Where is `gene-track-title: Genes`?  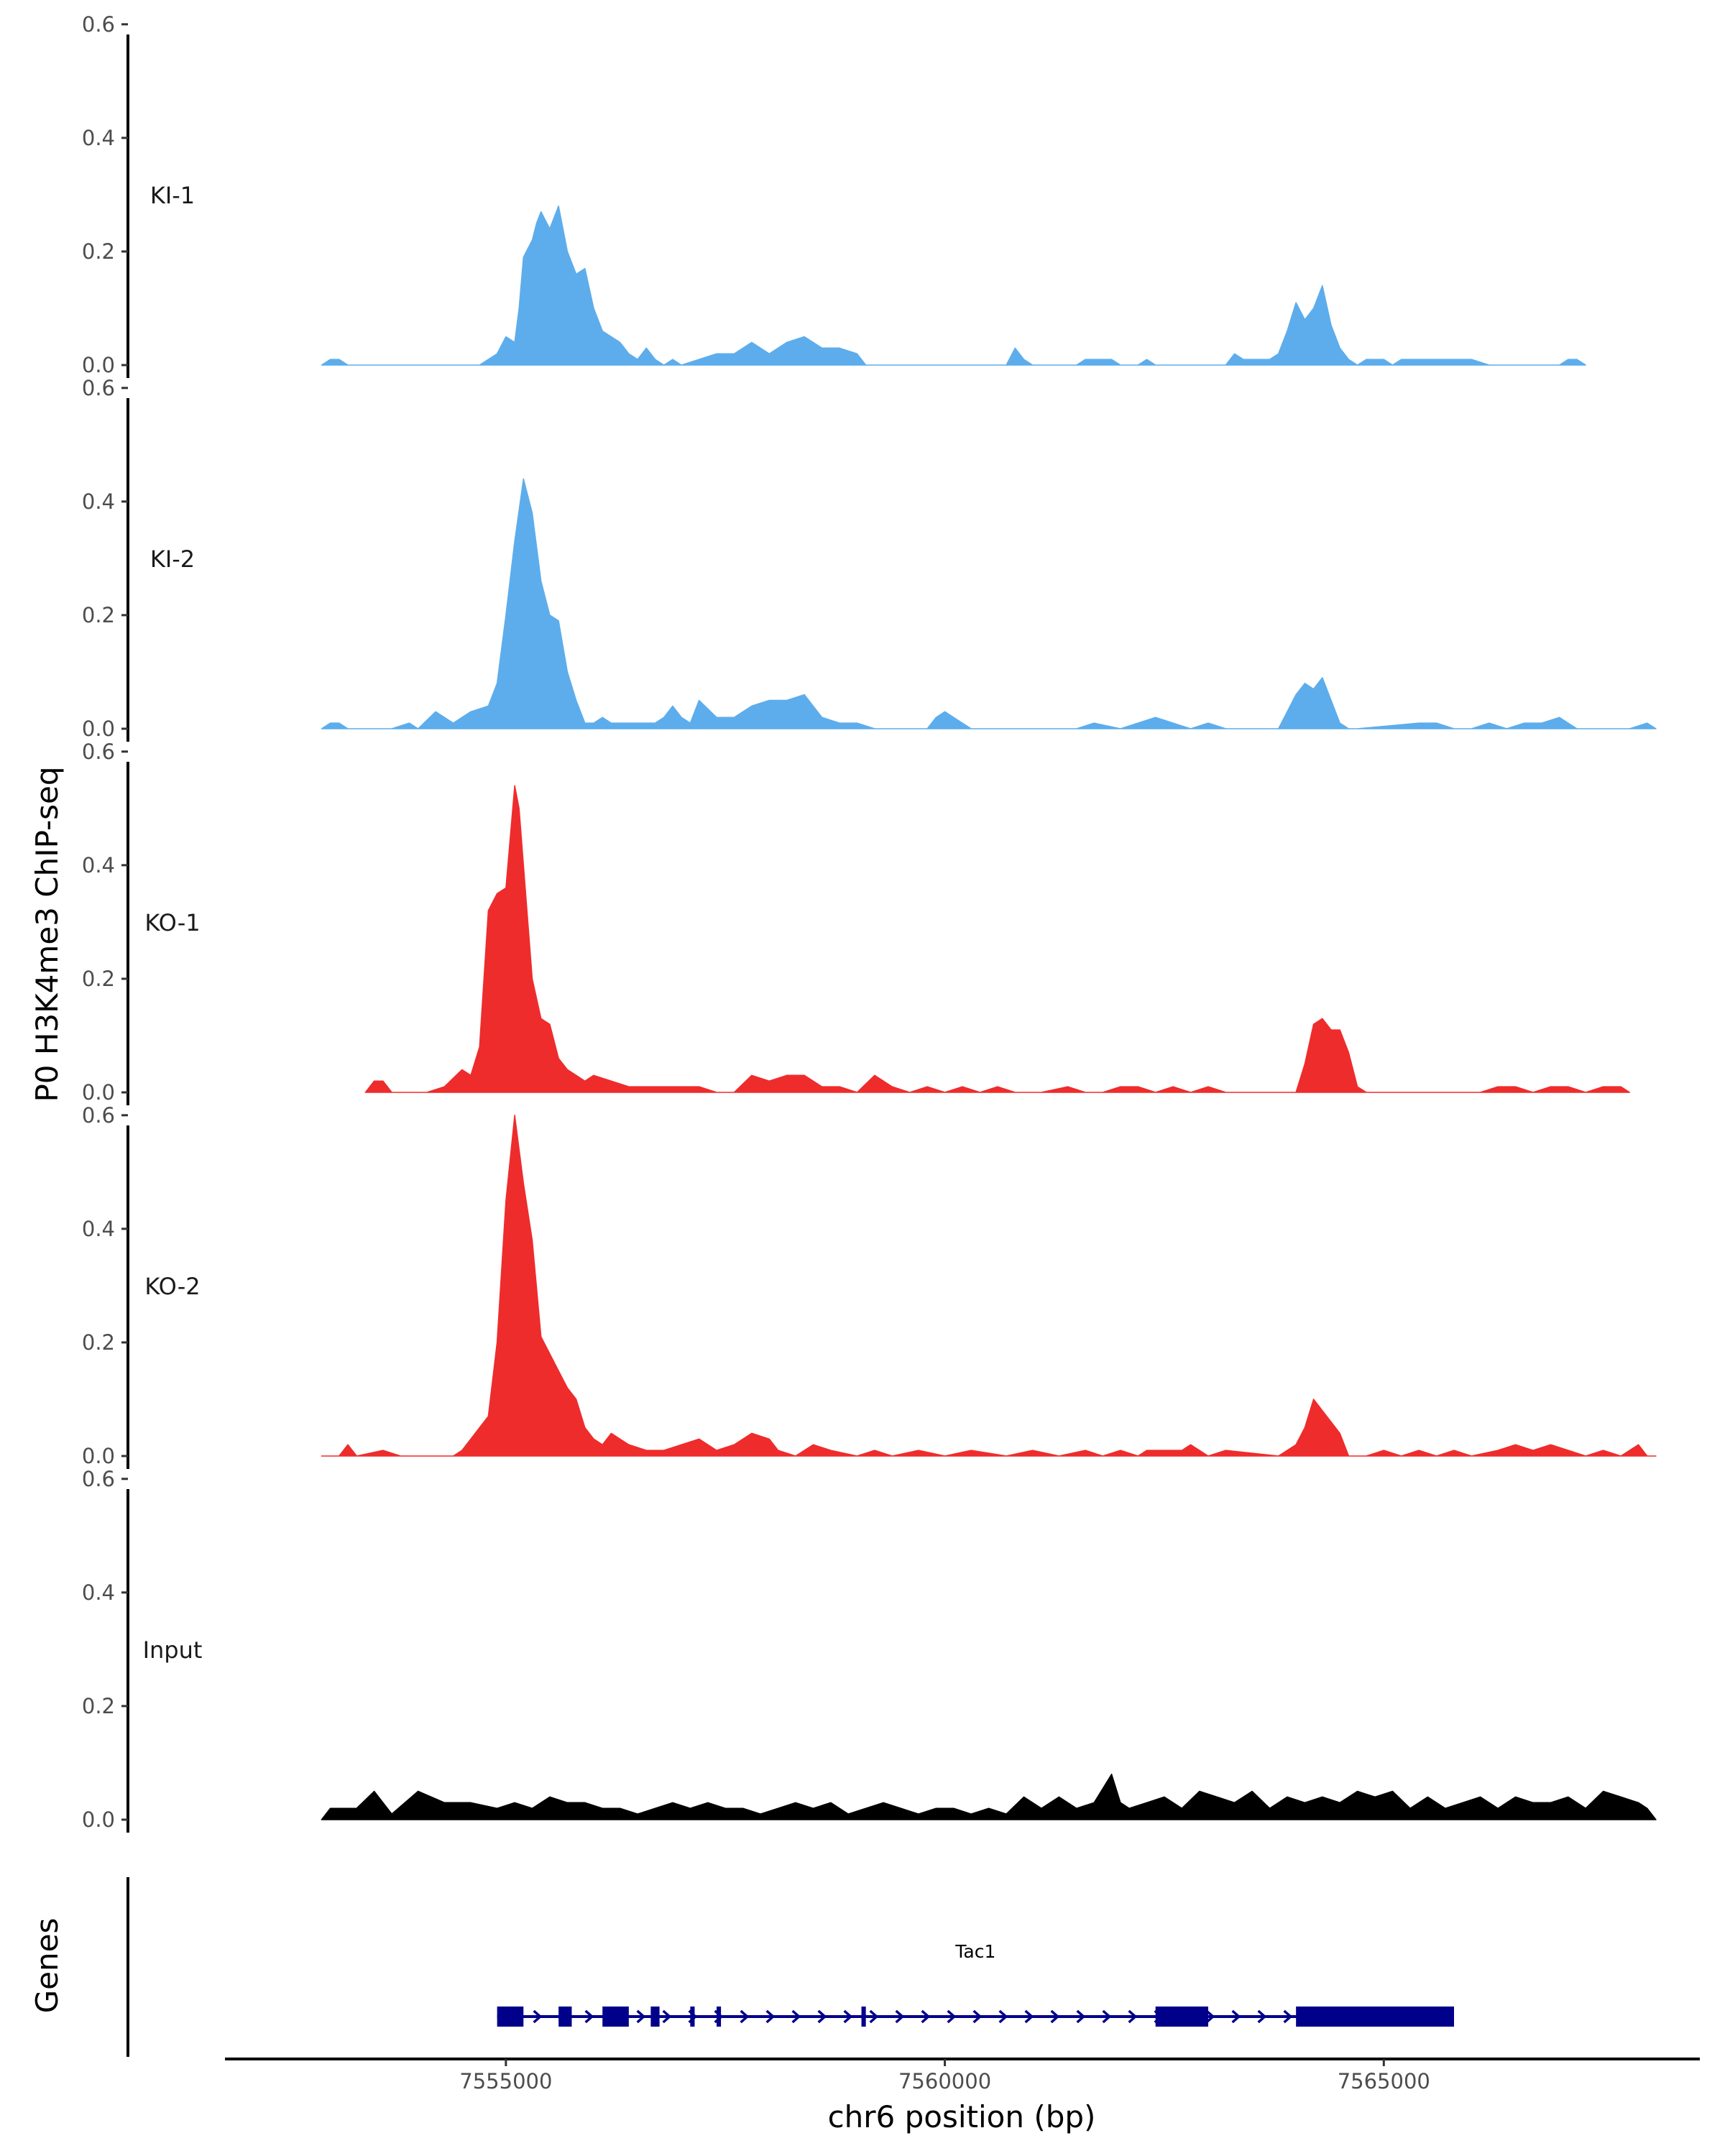
gene-track-title: Genes is located at coordinates (47, 1966).